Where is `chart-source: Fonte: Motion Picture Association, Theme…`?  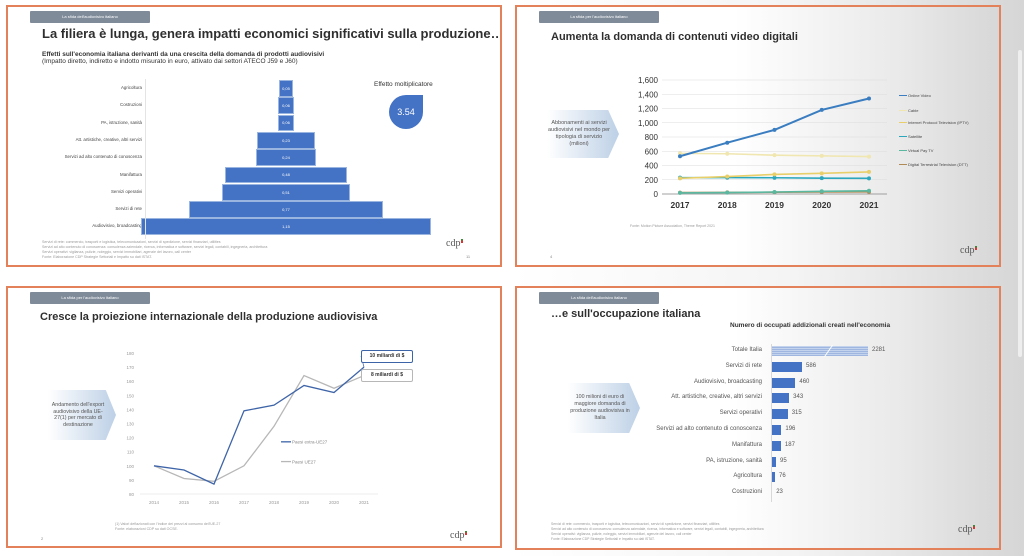
chart-source: Fonte: Motion Picture Association, Theme… is located at coordinates (672, 226).